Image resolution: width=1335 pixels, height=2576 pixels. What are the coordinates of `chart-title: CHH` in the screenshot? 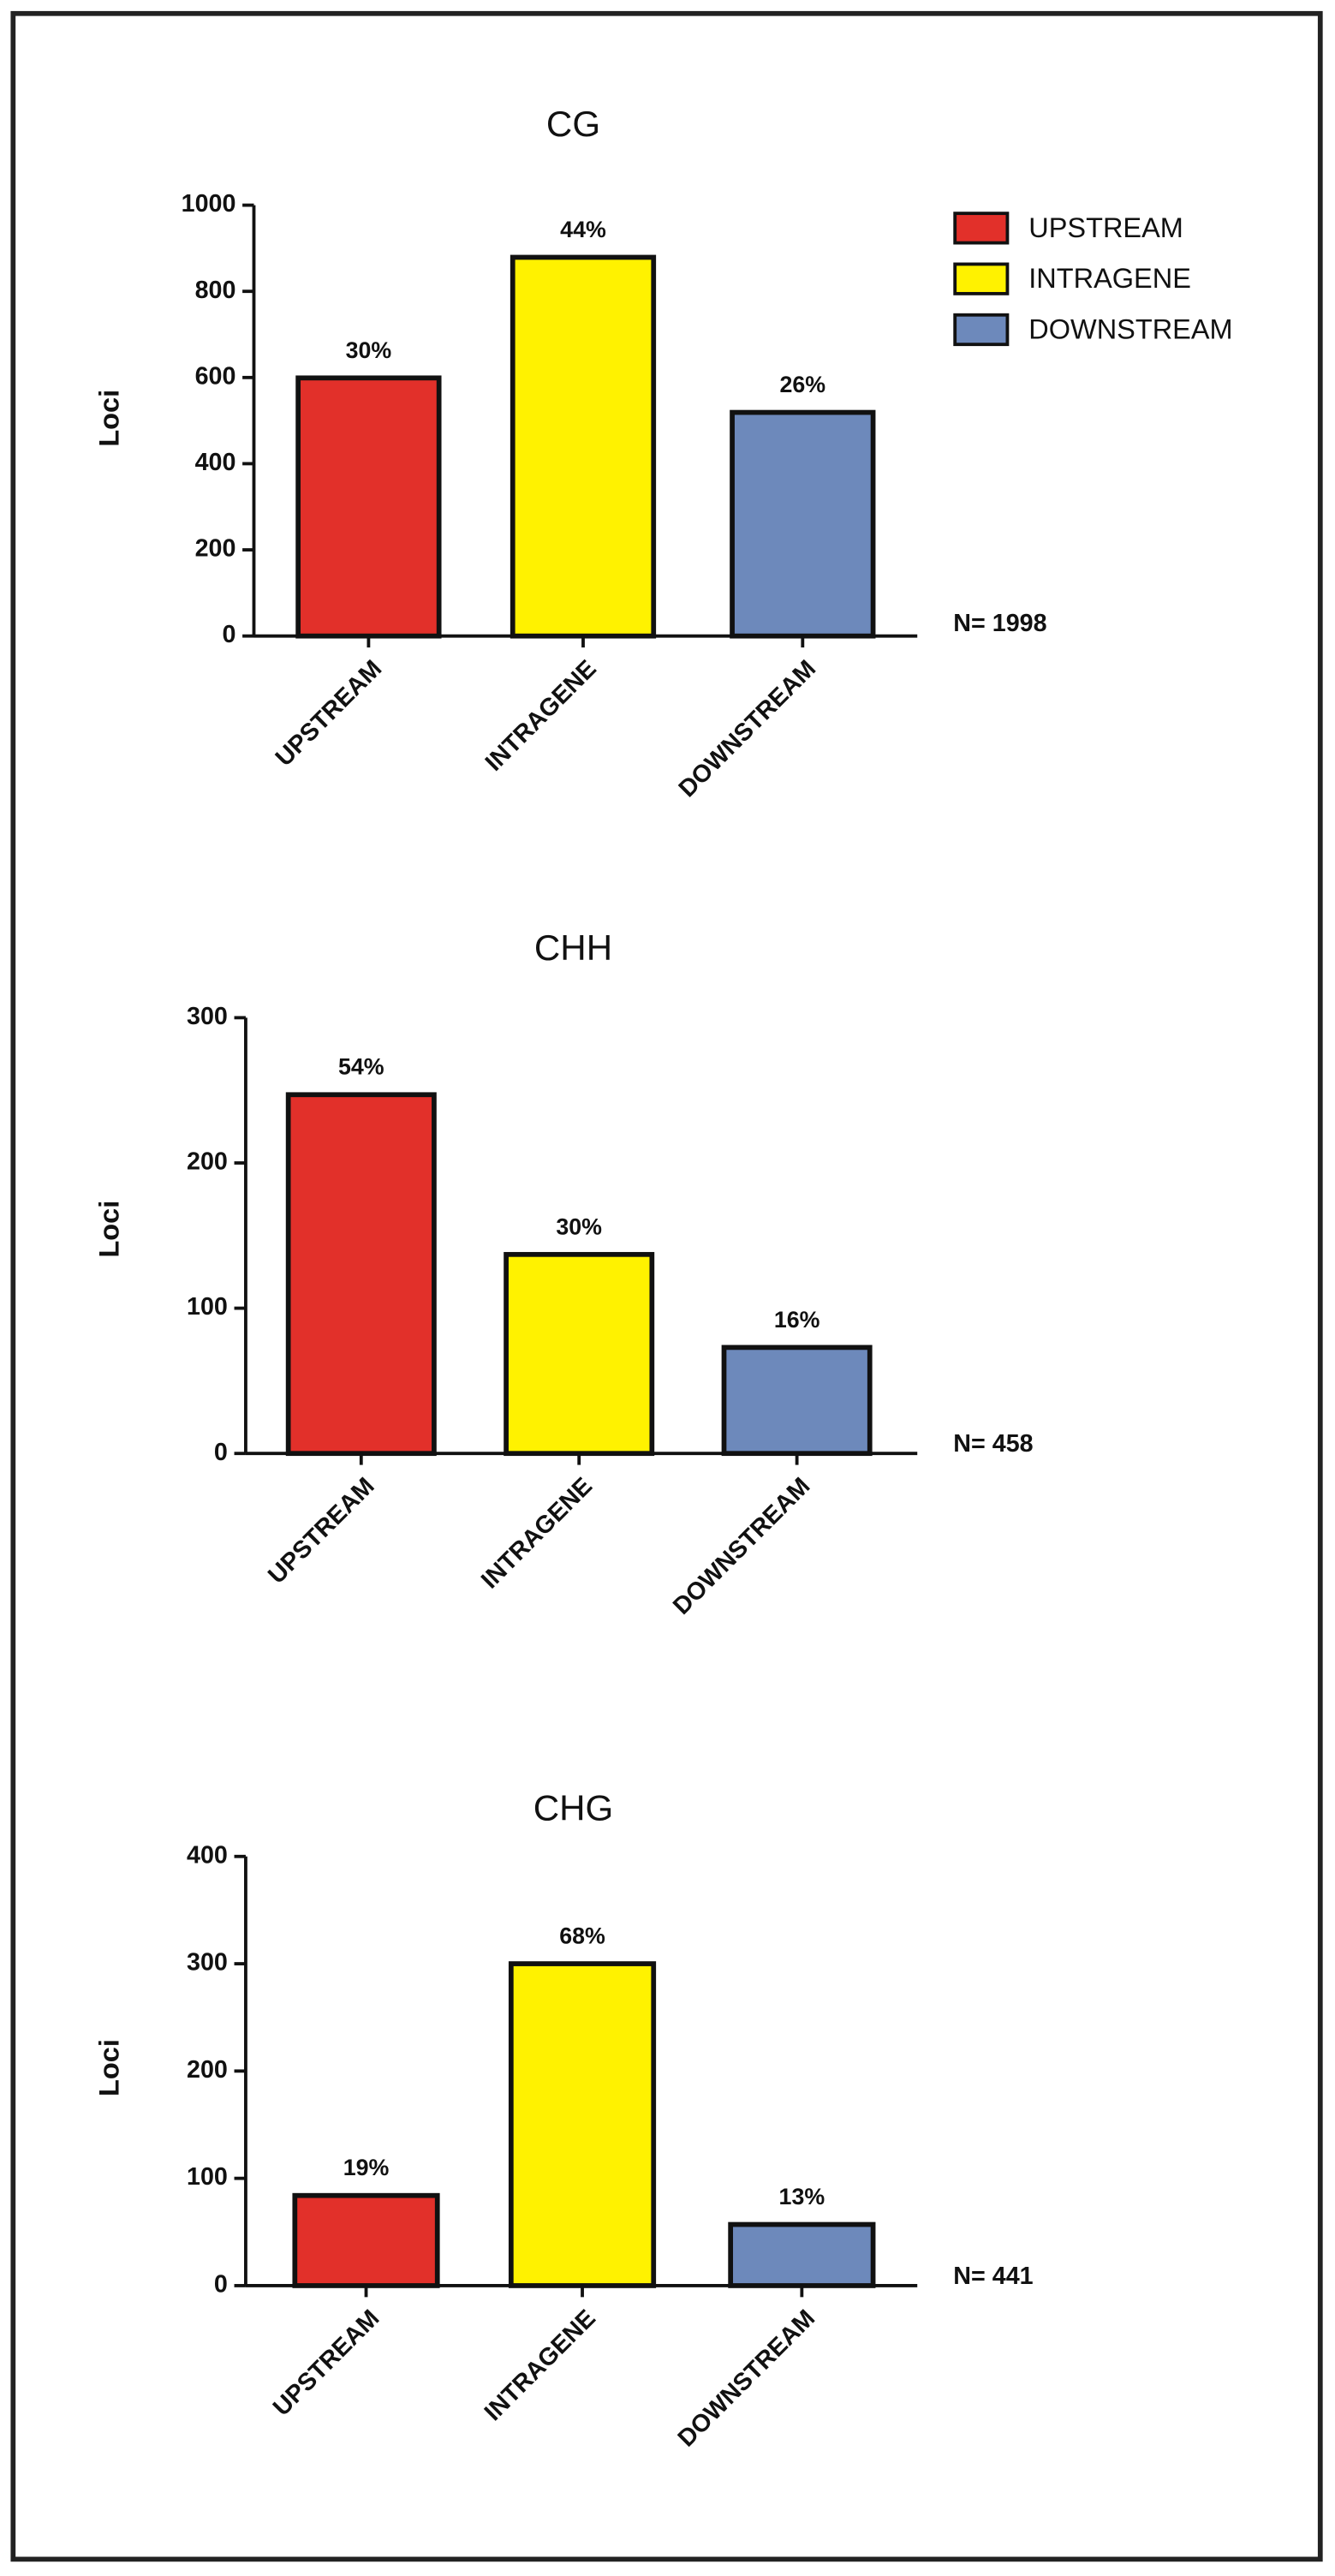 It's located at (573, 947).